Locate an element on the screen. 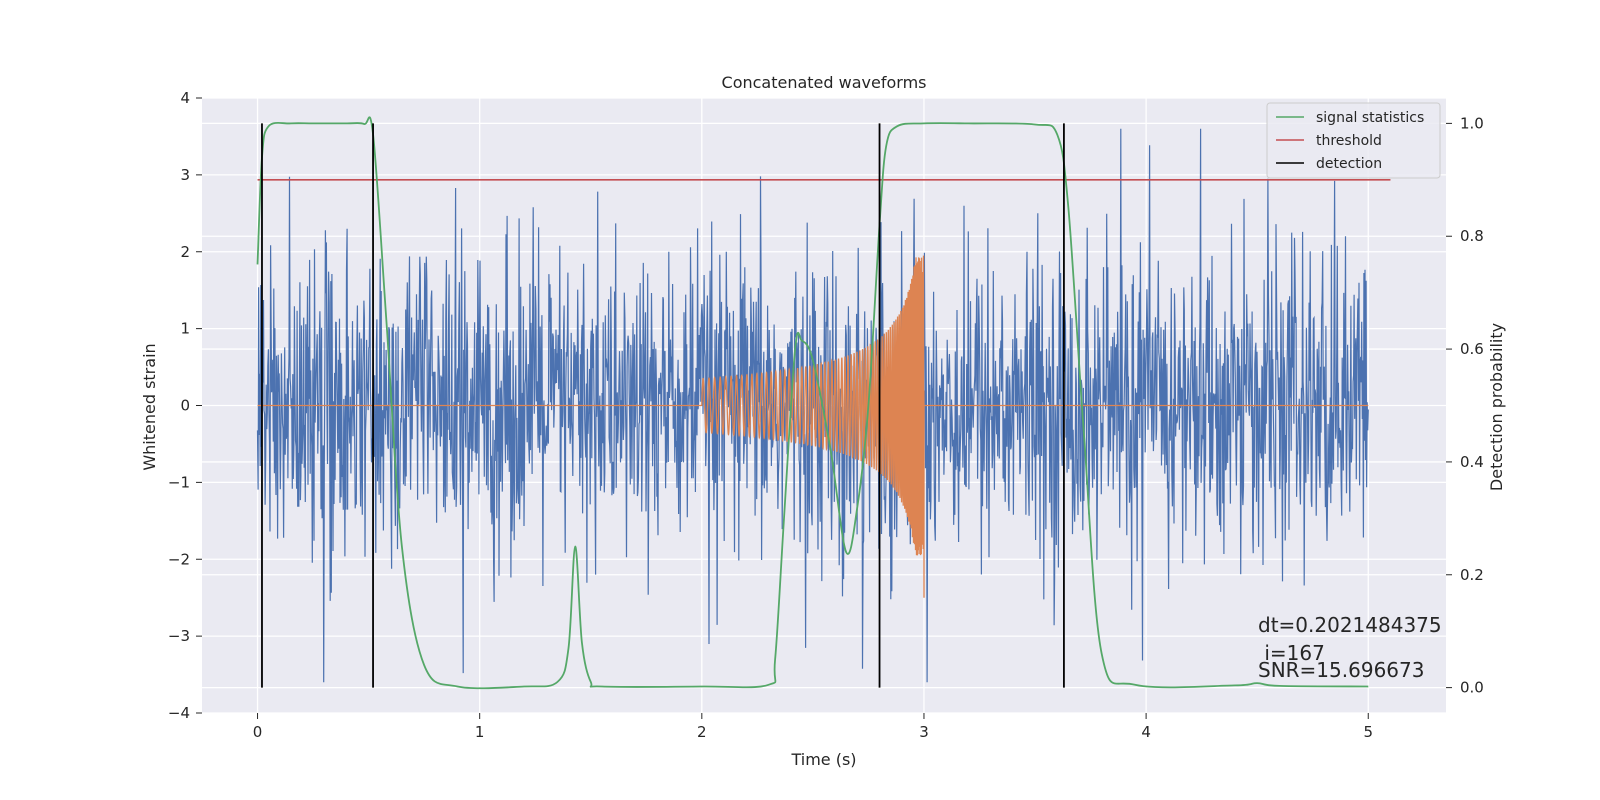  y2-tick-label: 0.6 is located at coordinates (1472, 349).